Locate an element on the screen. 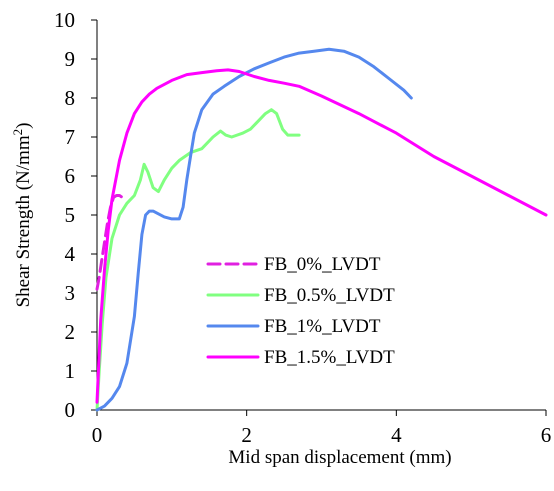 The height and width of the screenshot is (491, 554). legend-label-1: FB_0.5%_LVDT is located at coordinates (329, 295).